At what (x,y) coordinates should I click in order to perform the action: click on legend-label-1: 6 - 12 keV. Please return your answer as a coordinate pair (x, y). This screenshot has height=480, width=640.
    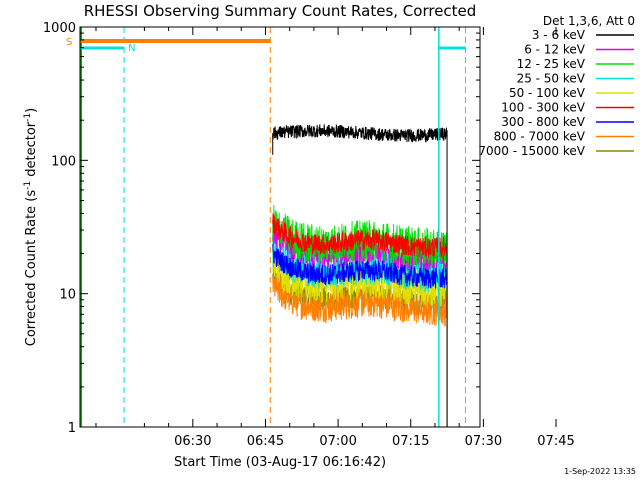
    Looking at the image, I should click on (555, 50).